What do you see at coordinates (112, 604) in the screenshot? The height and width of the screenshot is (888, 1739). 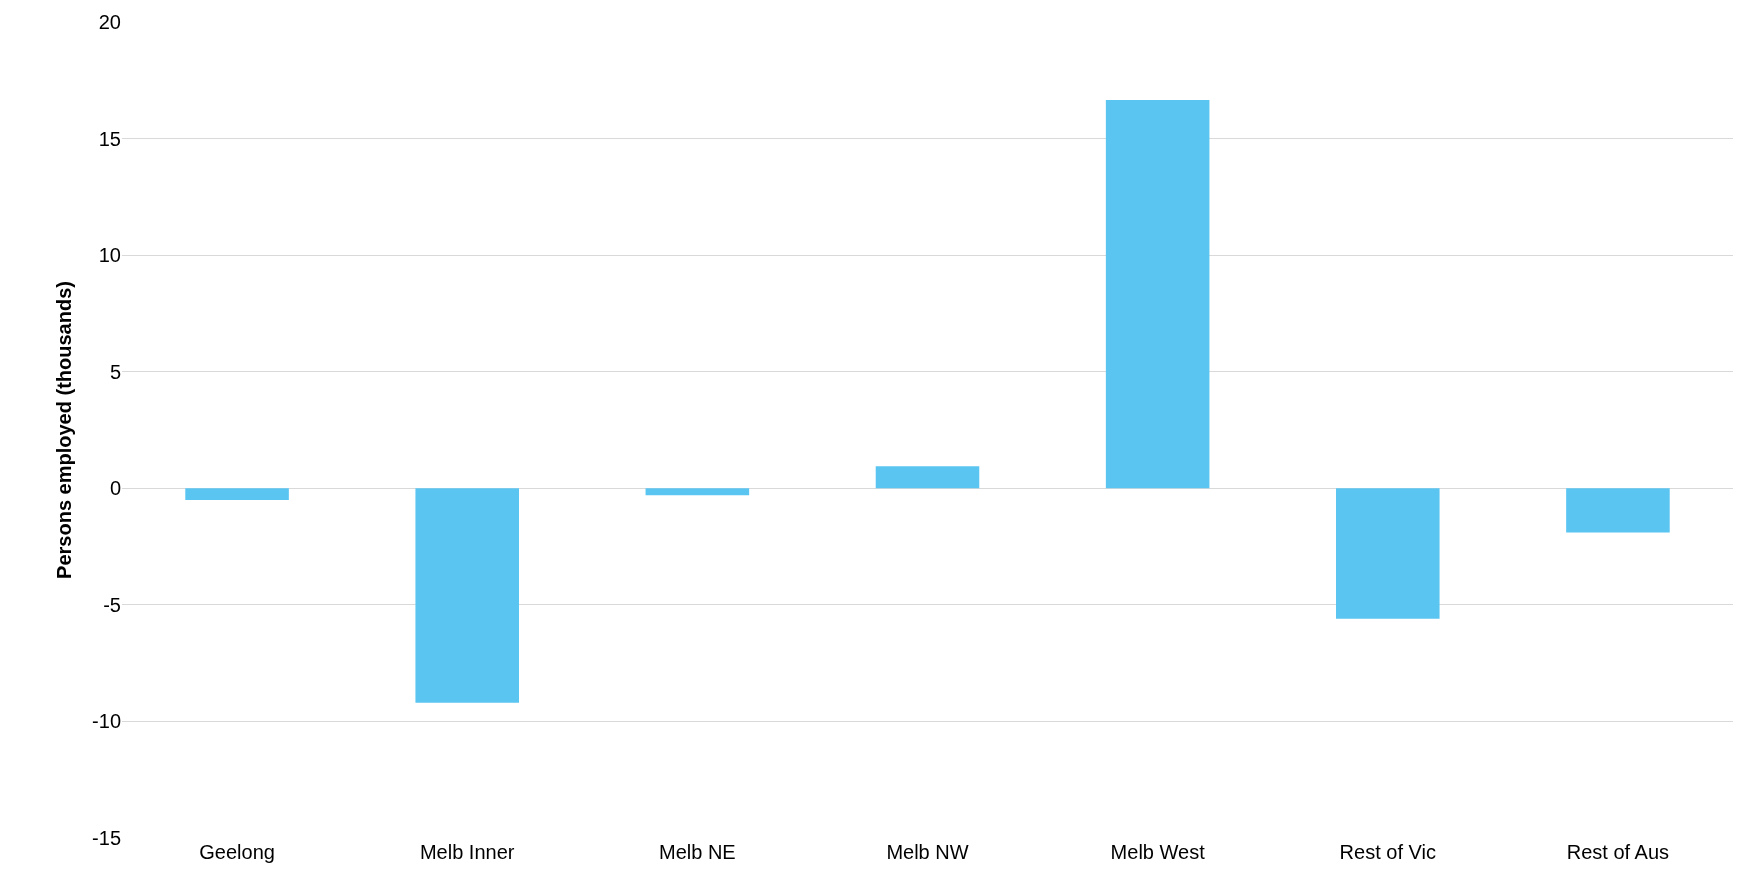 I see `y-tick-label: -5` at bounding box center [112, 604].